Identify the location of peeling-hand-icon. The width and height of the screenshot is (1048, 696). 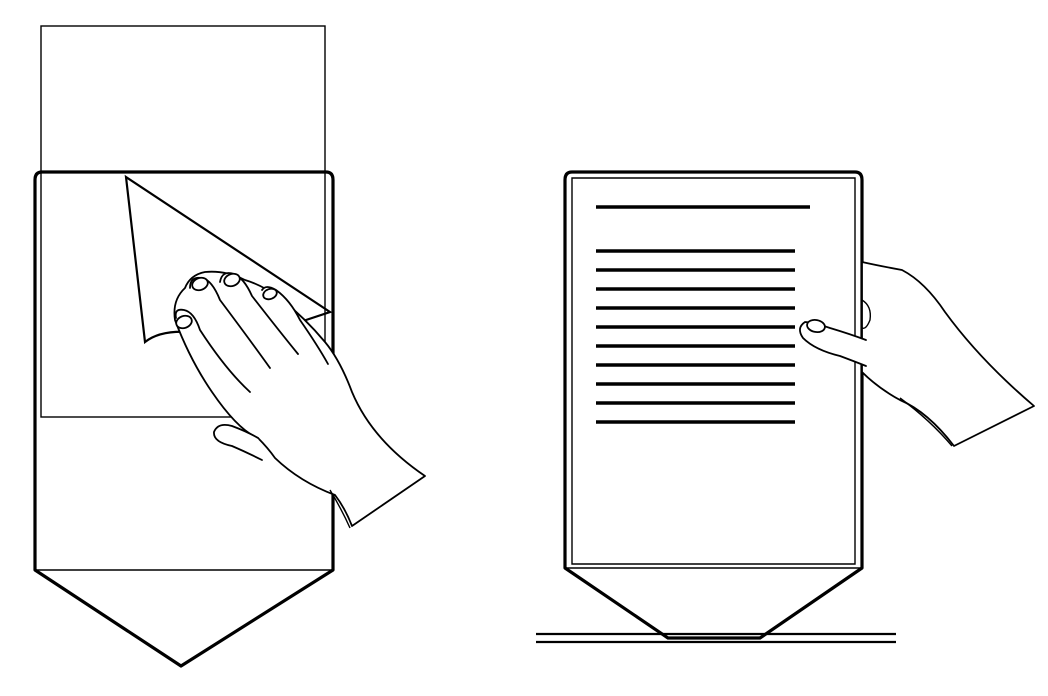
(299, 399).